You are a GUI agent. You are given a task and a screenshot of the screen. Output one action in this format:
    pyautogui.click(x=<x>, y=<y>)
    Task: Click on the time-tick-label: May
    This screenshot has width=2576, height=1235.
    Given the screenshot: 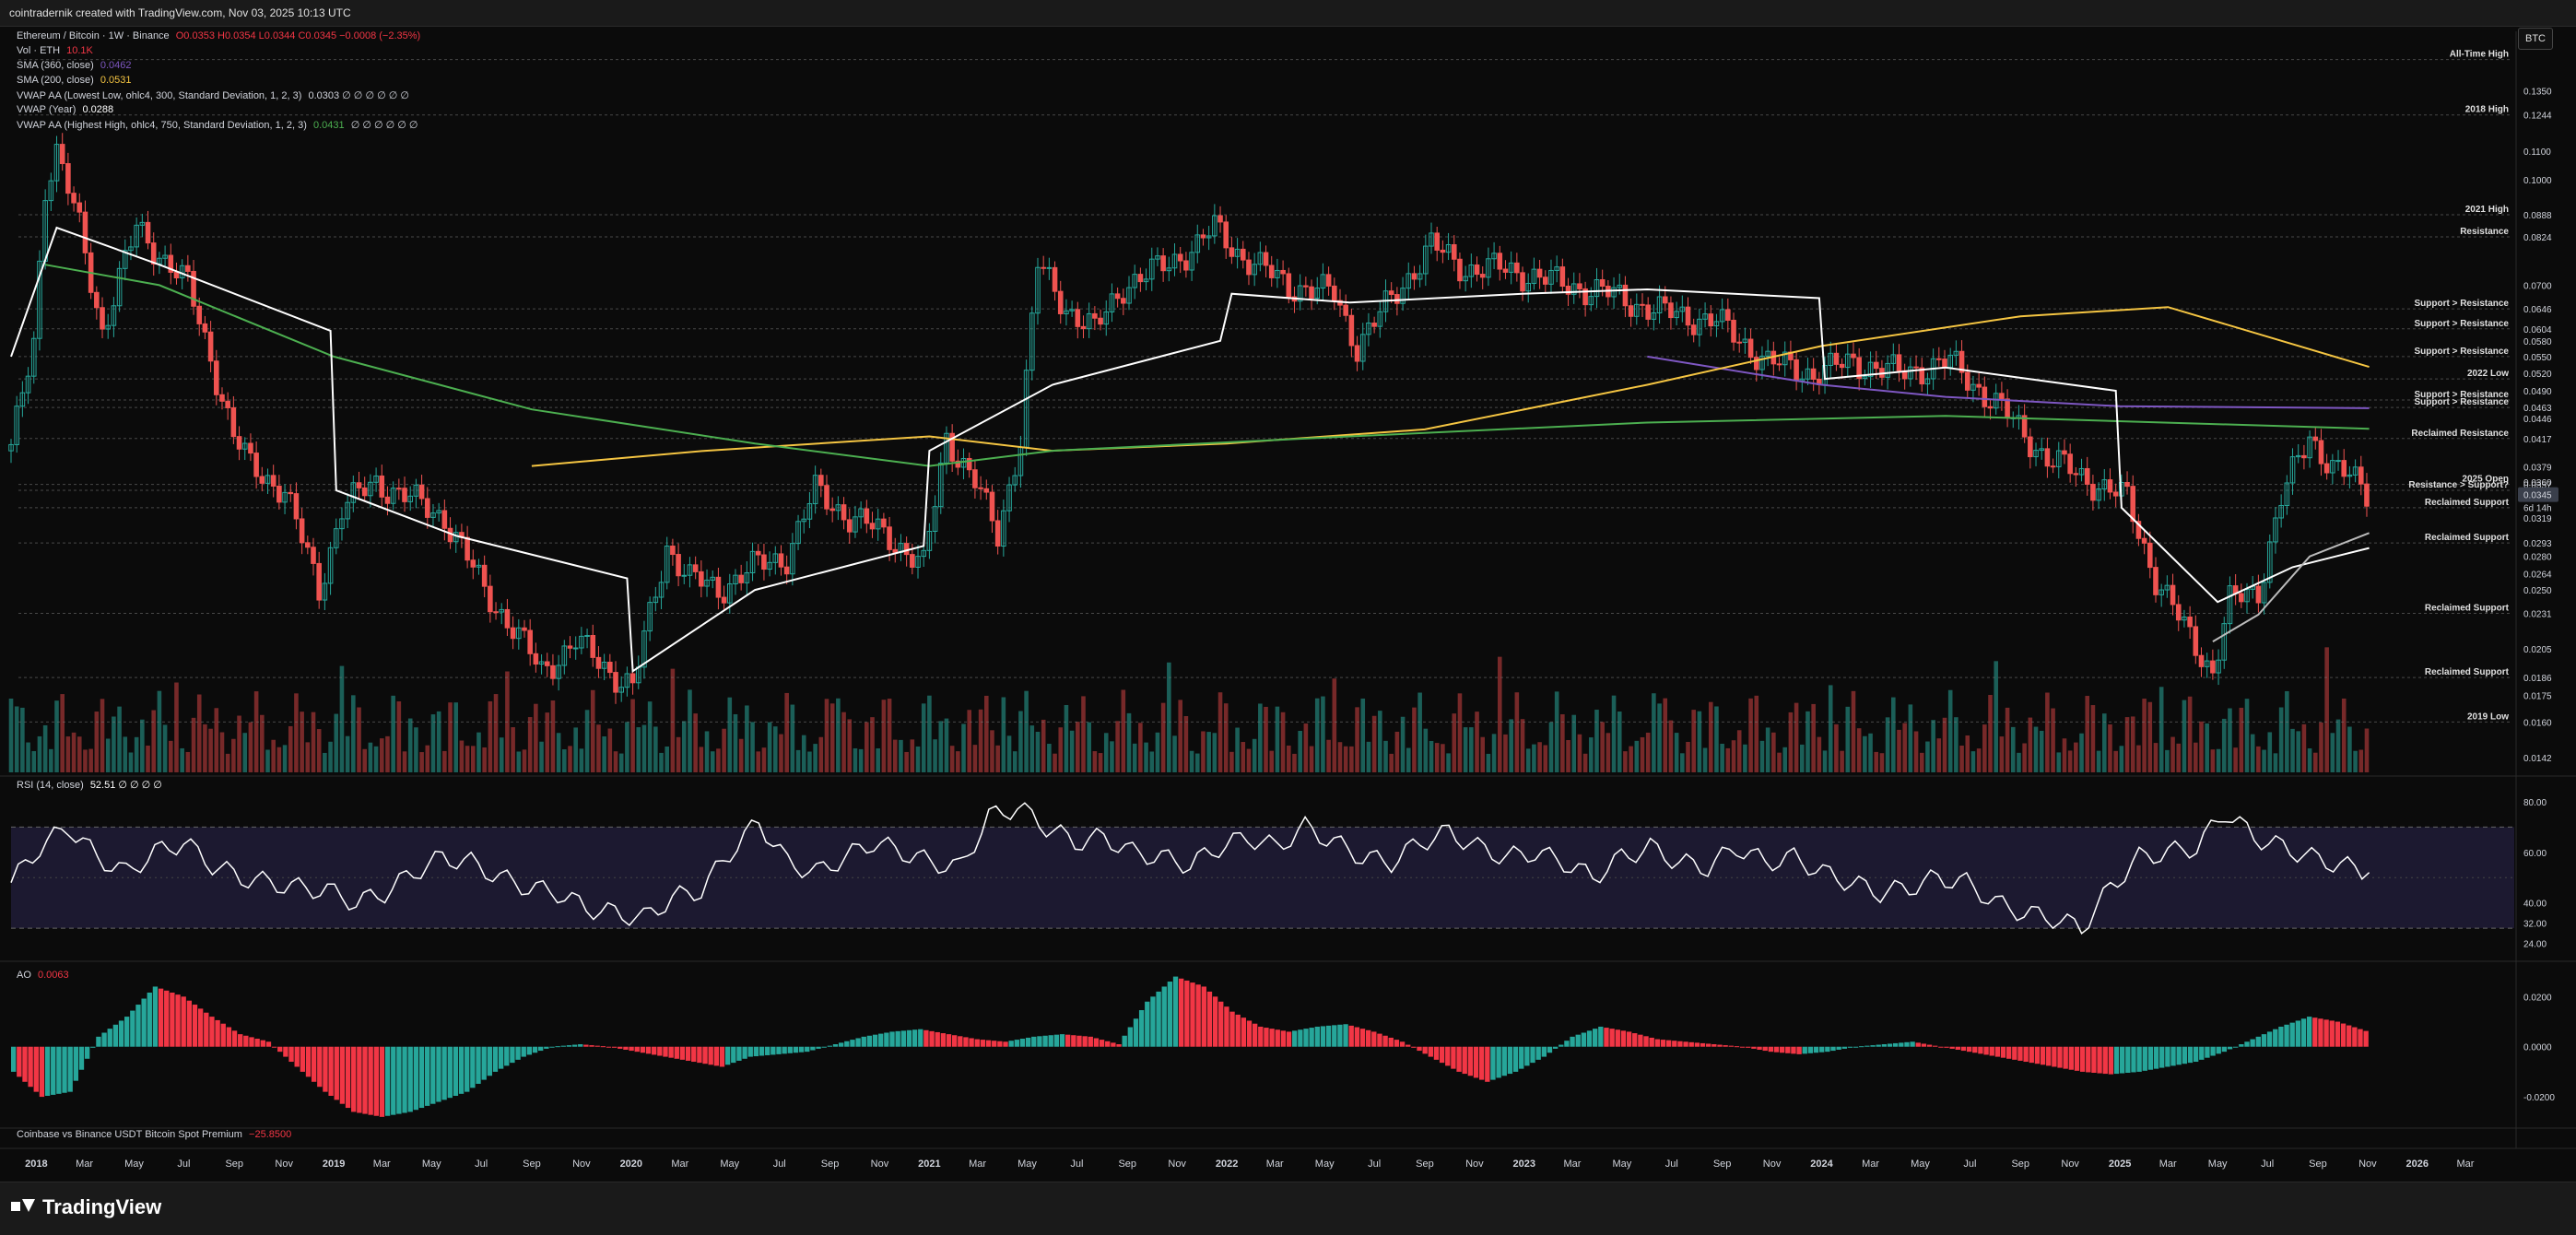 What is the action you would take?
    pyautogui.click(x=2218, y=1165)
    